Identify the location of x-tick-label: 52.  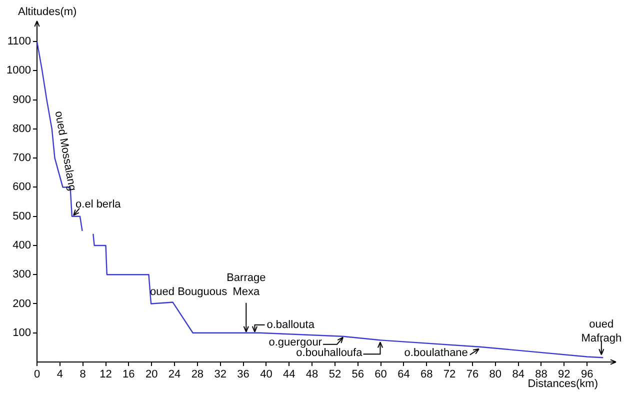
(335, 374).